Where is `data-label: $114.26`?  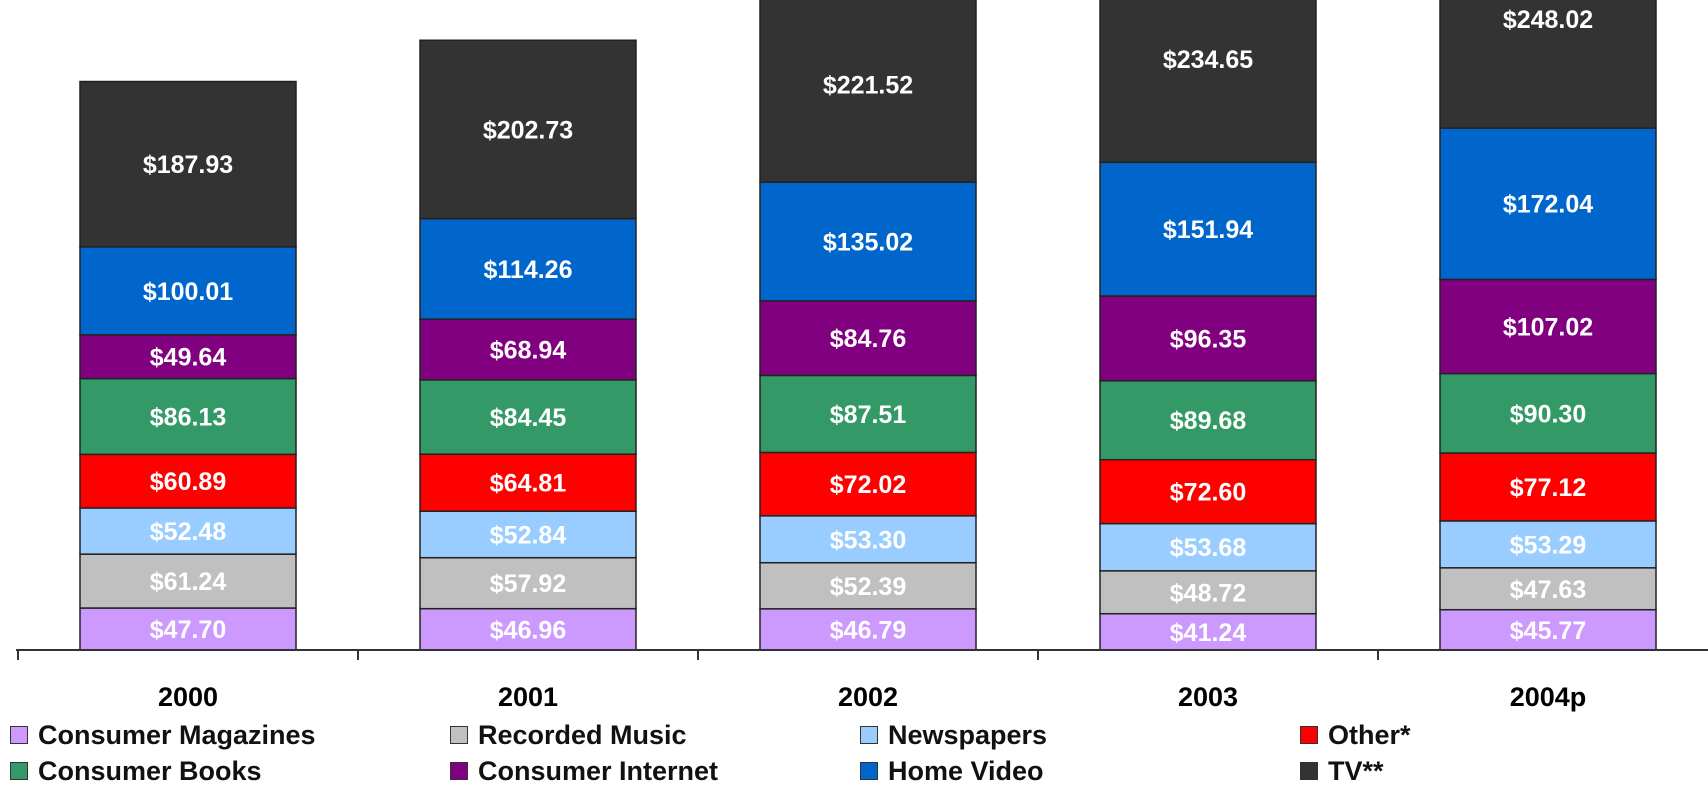 data-label: $114.26 is located at coordinates (528, 270).